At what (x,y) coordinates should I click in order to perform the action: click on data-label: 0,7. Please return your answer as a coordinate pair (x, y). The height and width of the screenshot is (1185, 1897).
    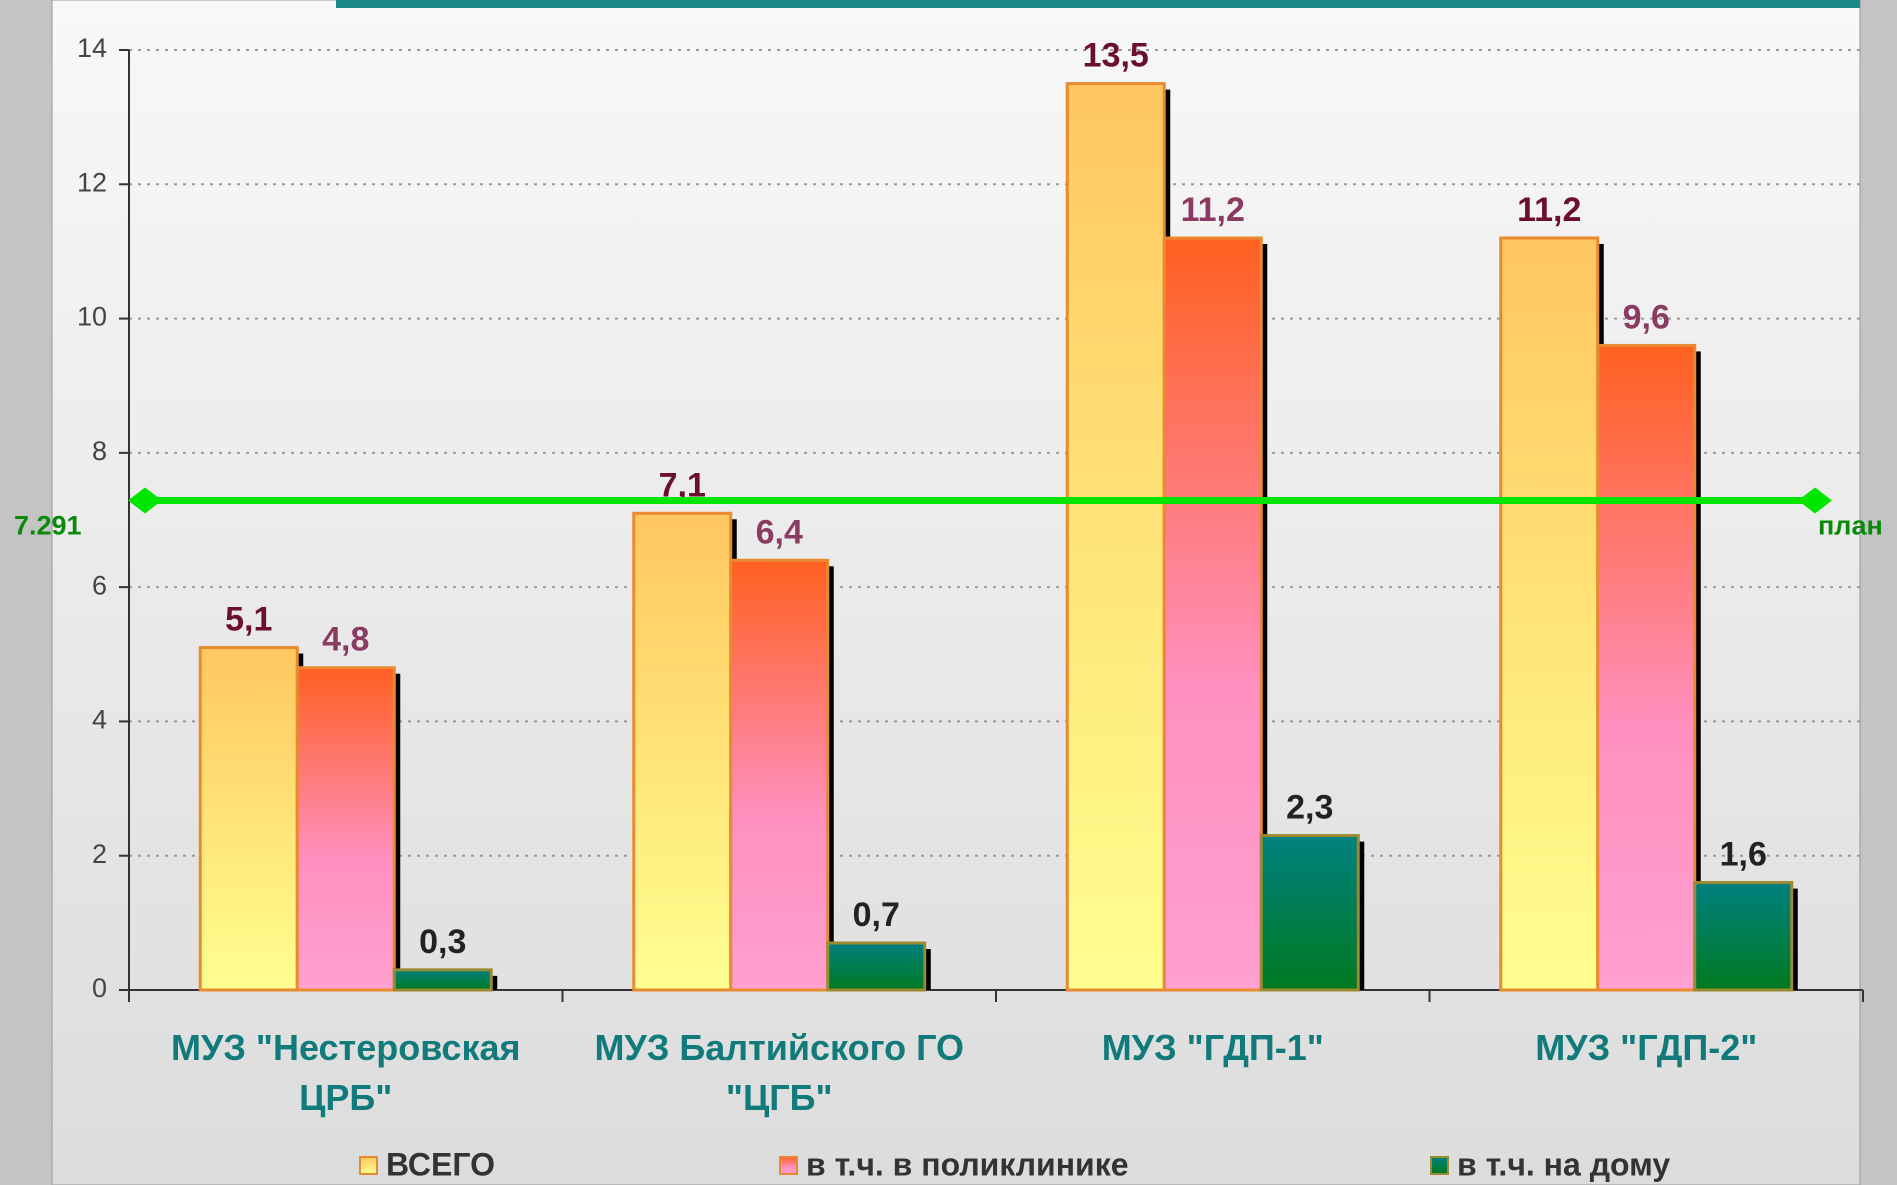
    Looking at the image, I should click on (876, 915).